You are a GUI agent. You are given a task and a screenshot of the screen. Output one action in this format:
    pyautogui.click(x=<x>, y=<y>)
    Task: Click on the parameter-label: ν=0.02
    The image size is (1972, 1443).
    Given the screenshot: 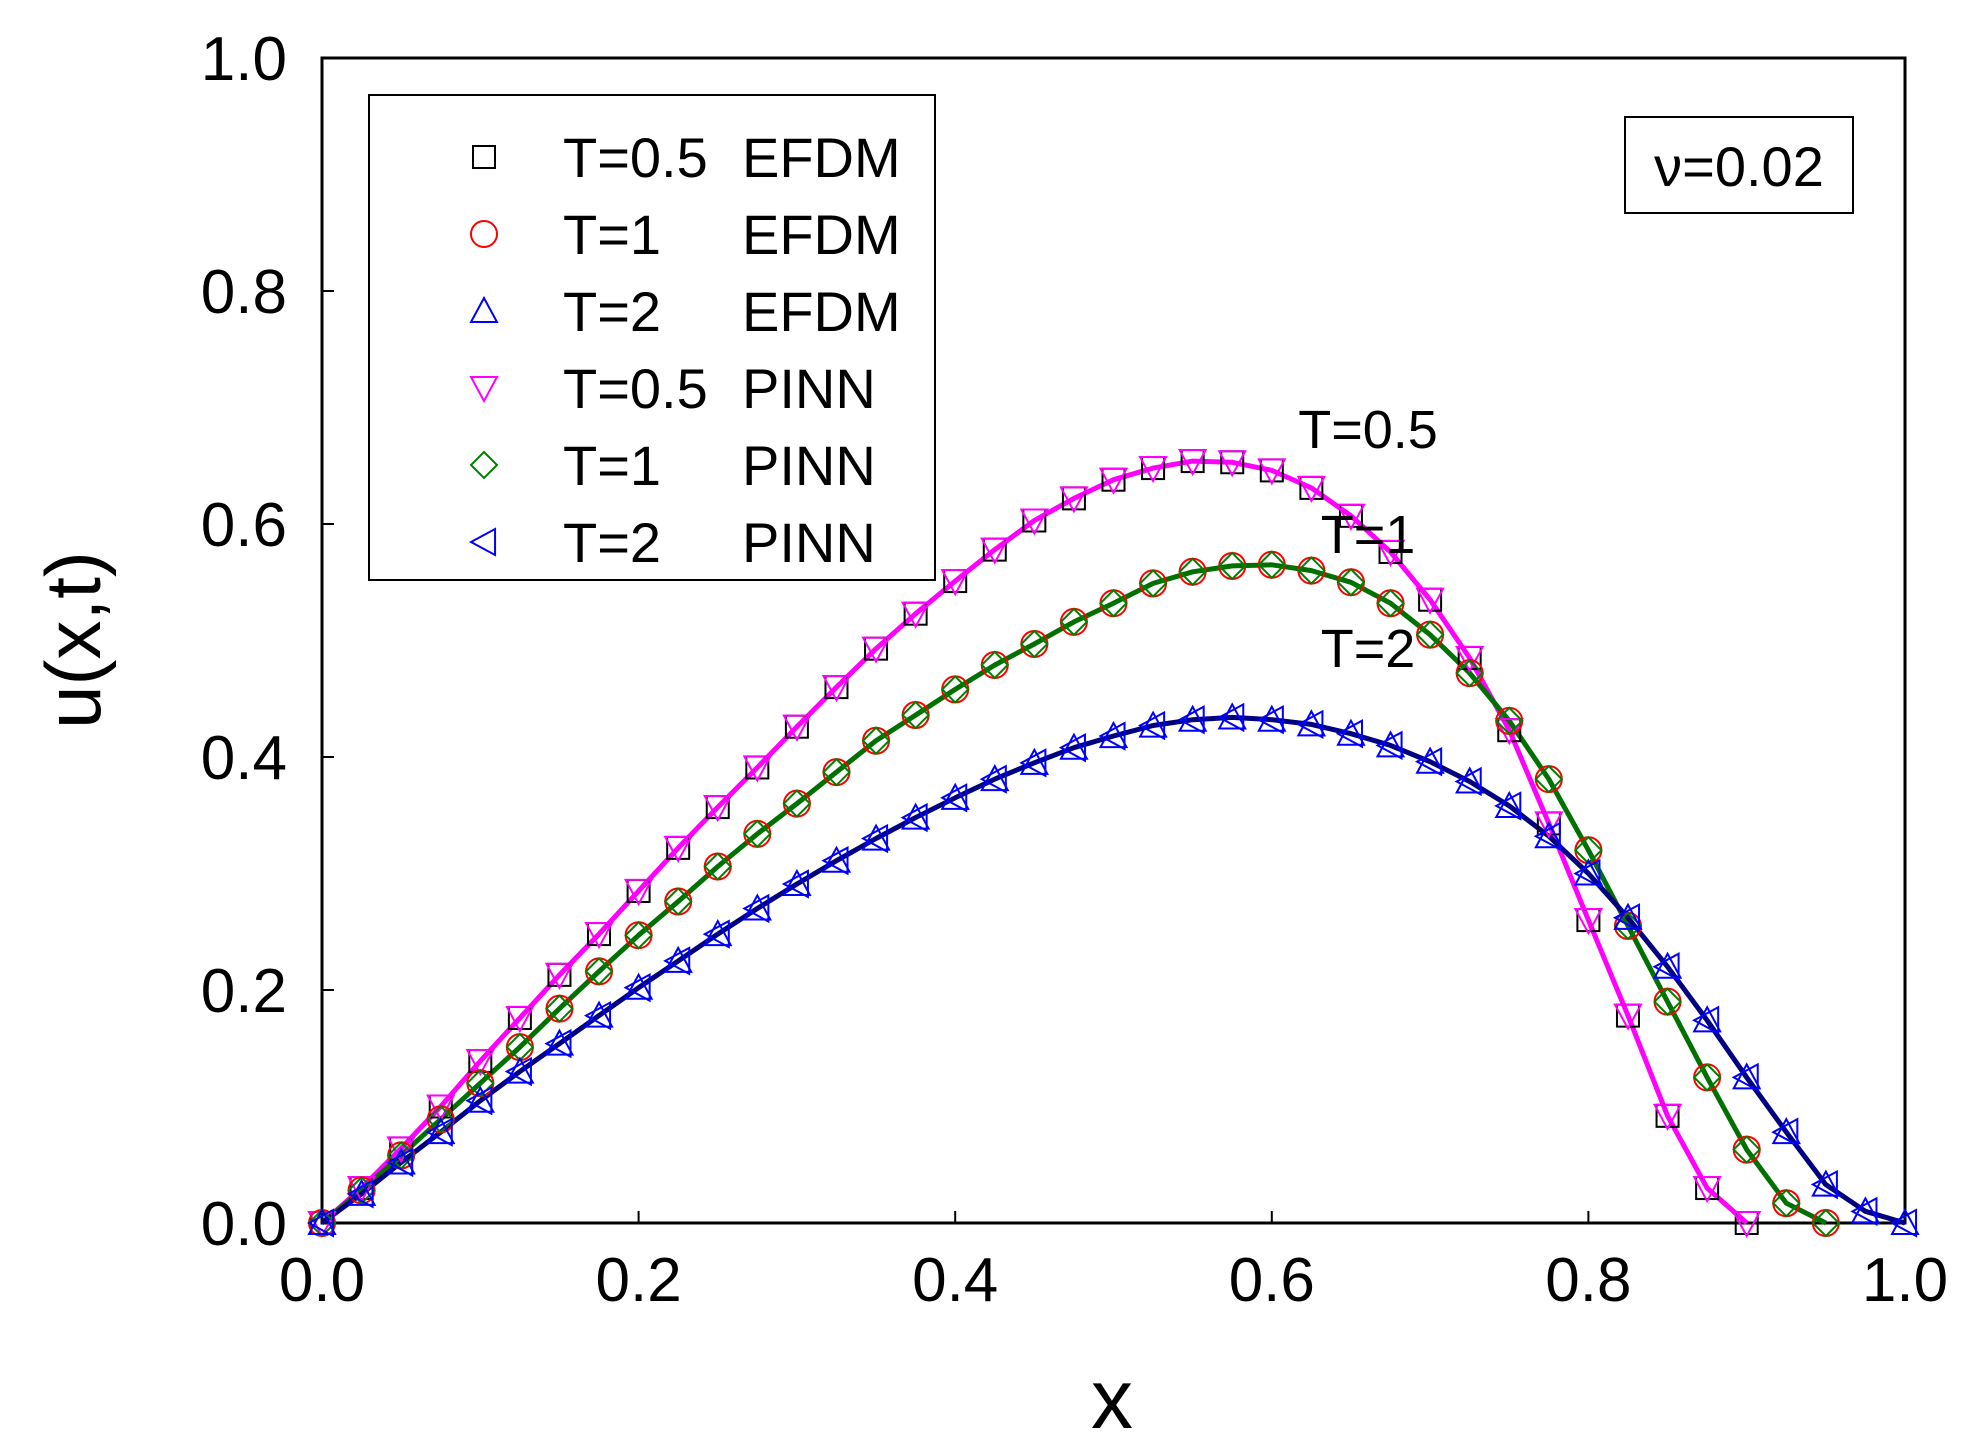 What is the action you would take?
    pyautogui.click(x=1739, y=166)
    